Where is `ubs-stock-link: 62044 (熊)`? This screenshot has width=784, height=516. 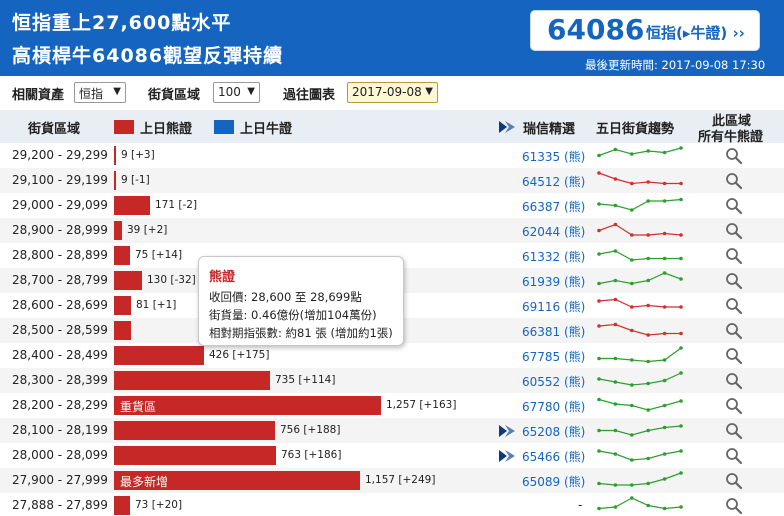
ubs-stock-link: 62044 (熊) is located at coordinates (554, 232).